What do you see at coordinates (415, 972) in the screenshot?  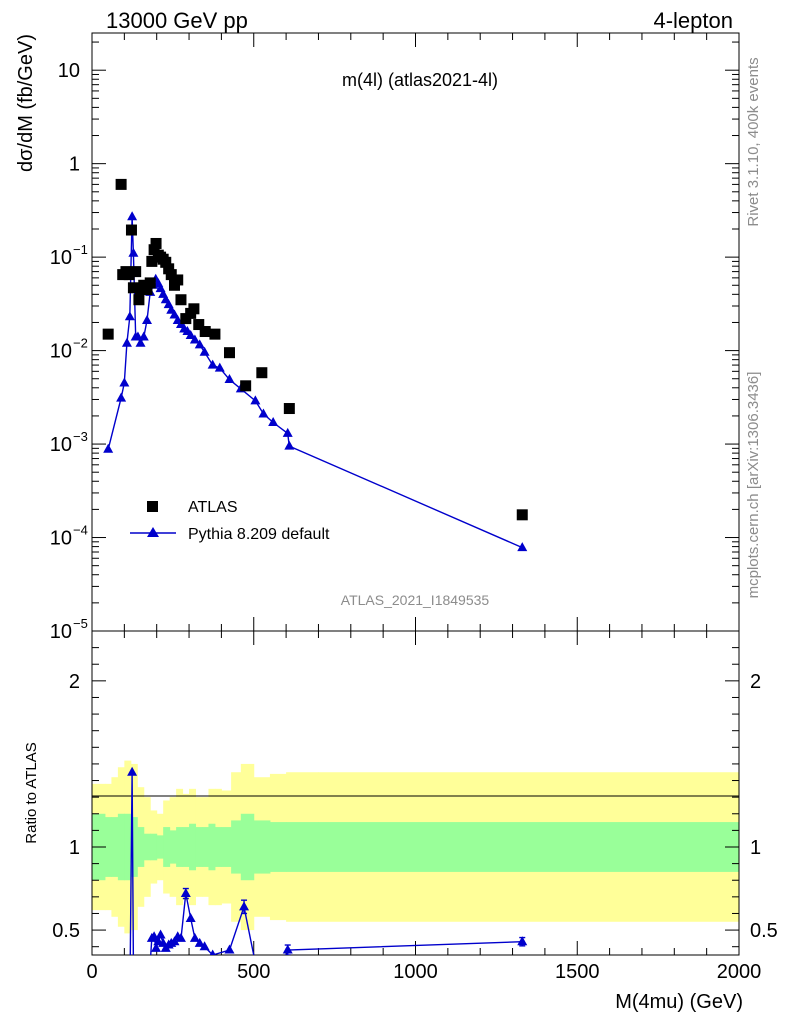 I see `x-tick-label: 1000` at bounding box center [415, 972].